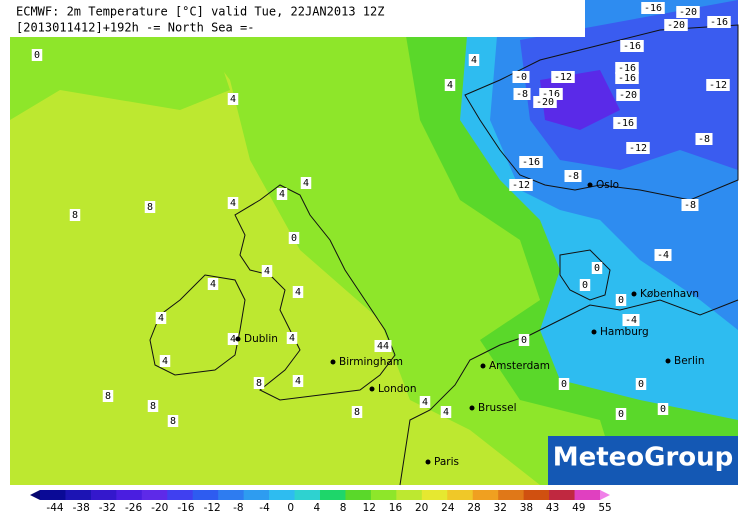 The width and height of the screenshot is (740, 515). I want to click on header-subtitle: [2013011412]+192h -= North Sea =-, so click(135, 28).